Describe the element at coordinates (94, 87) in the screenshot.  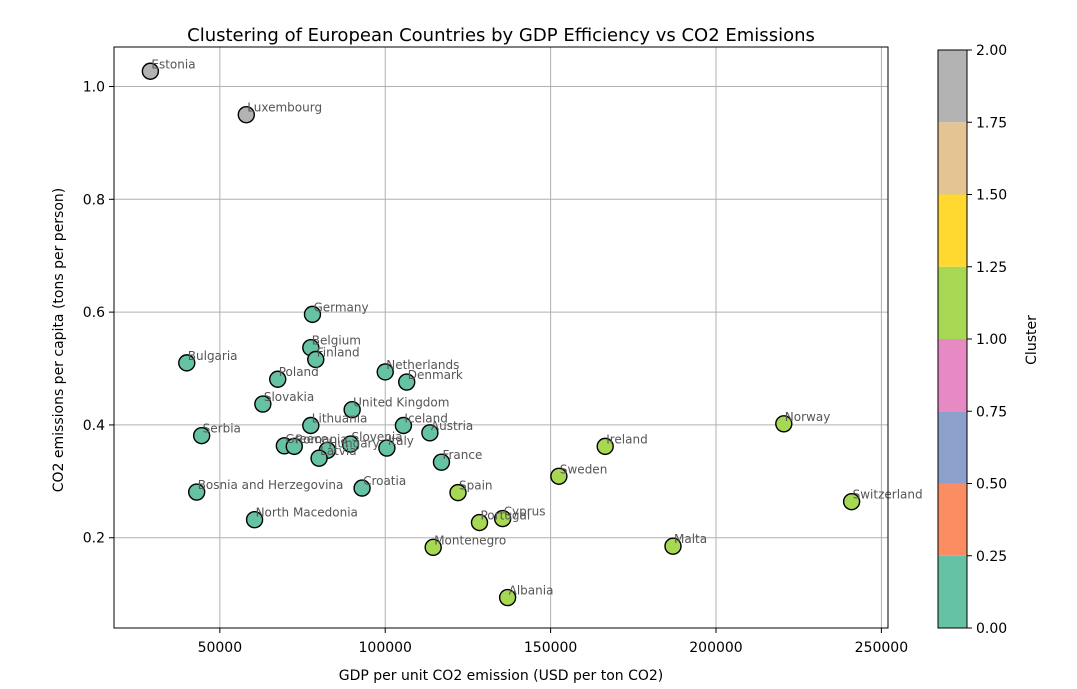
I see `y-tick-label: 1.0` at that location.